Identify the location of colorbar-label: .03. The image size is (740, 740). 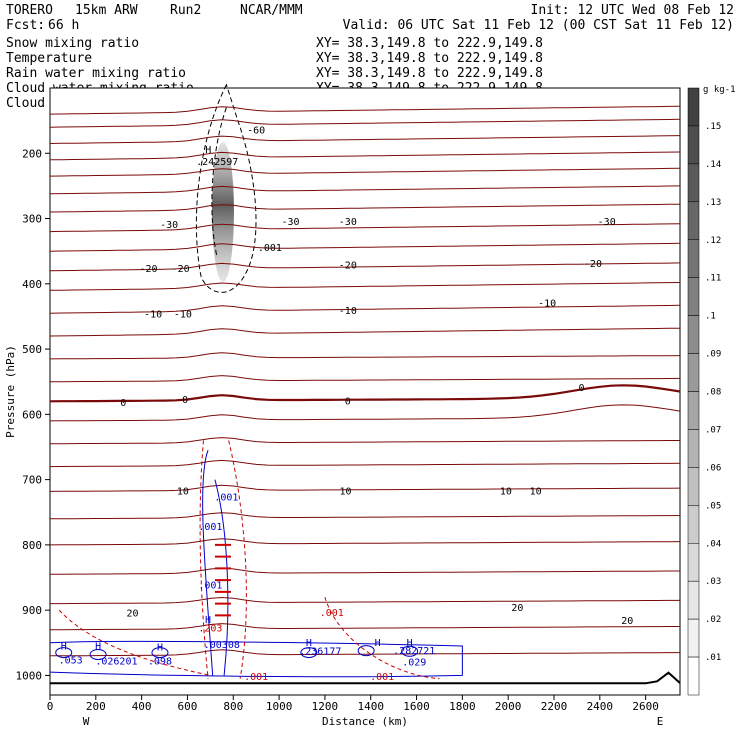
(713, 582).